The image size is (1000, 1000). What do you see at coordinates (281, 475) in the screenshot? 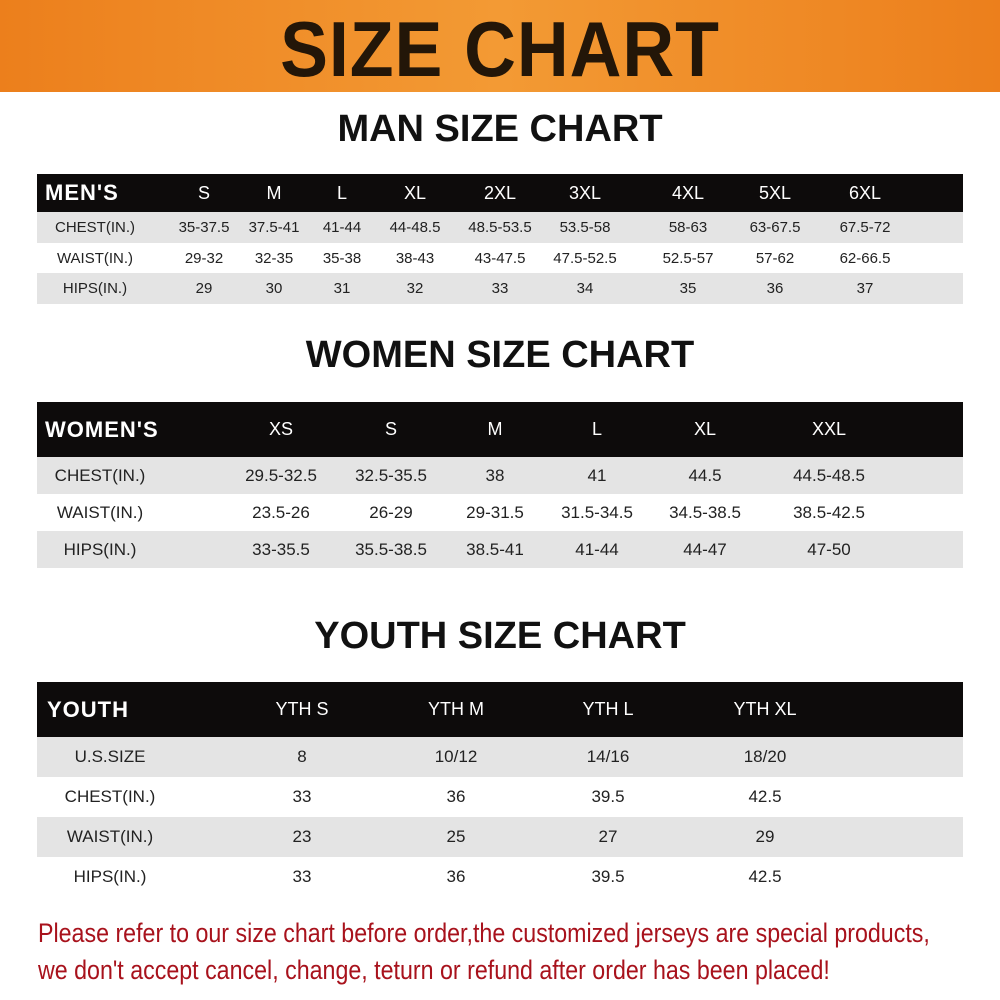
I see `table-cell: 29.5-32.5` at bounding box center [281, 475].